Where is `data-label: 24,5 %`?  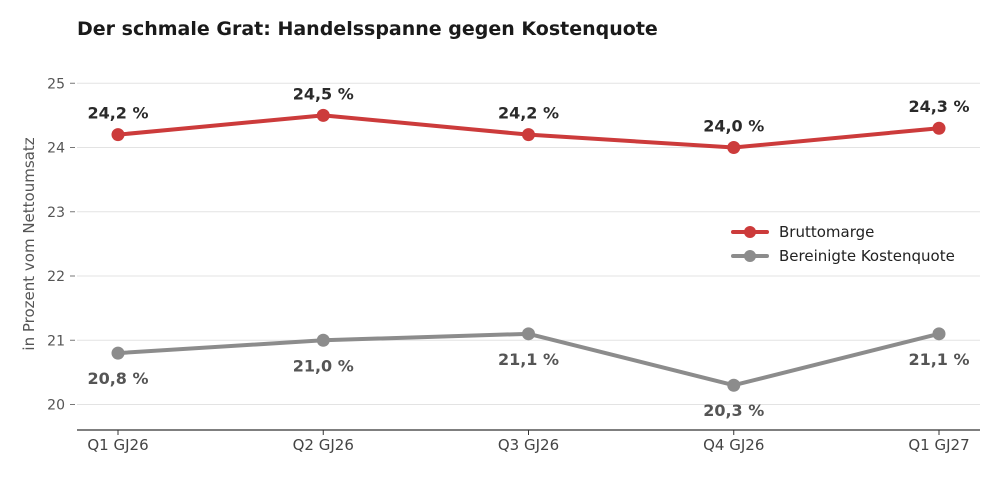
data-label: 24,5 % is located at coordinates (323, 93).